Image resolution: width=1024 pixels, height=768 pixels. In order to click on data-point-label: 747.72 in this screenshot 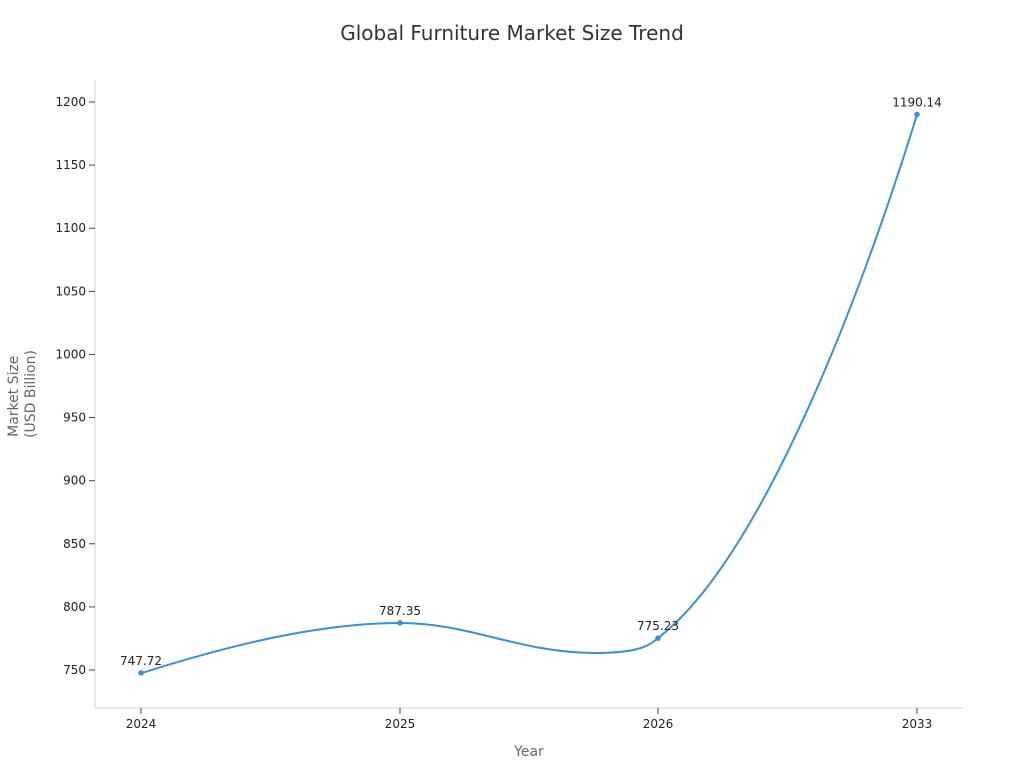, I will do `click(141, 661)`.